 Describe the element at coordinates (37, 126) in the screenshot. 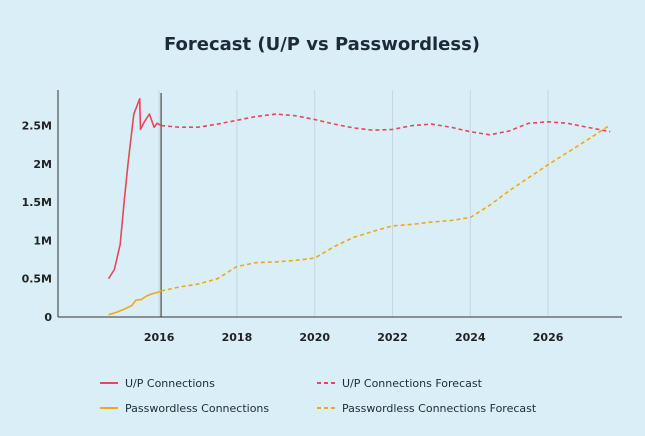

I see `y-tick-label: 2.5M` at that location.